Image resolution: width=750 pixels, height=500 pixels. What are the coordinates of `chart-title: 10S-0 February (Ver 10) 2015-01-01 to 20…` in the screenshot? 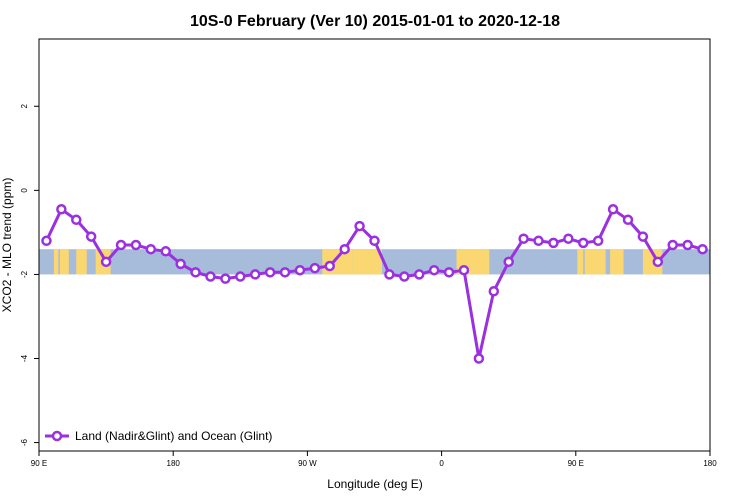 It's located at (375, 21).